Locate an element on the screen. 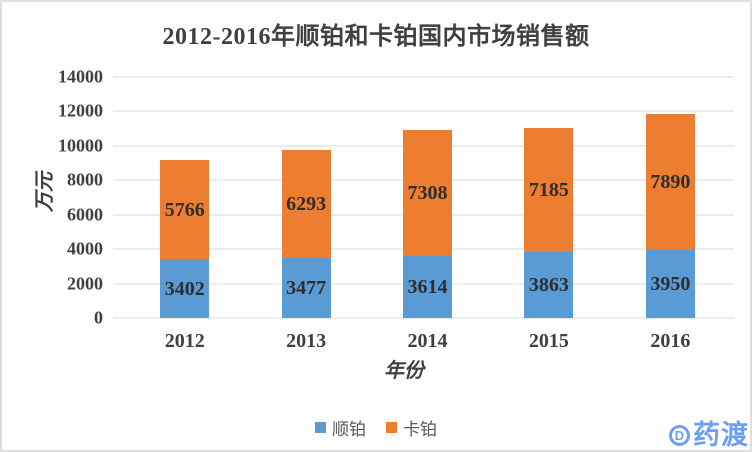 This screenshot has width=752, height=452. y-tick-label-10000: 10000 is located at coordinates (80, 145).